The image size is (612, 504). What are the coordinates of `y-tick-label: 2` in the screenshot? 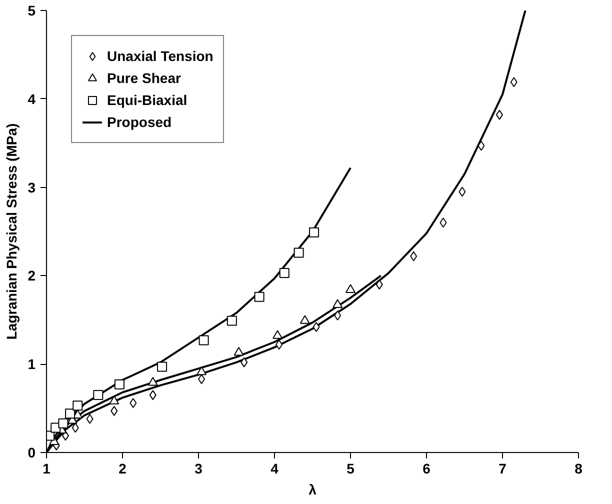 It's located at (32, 276).